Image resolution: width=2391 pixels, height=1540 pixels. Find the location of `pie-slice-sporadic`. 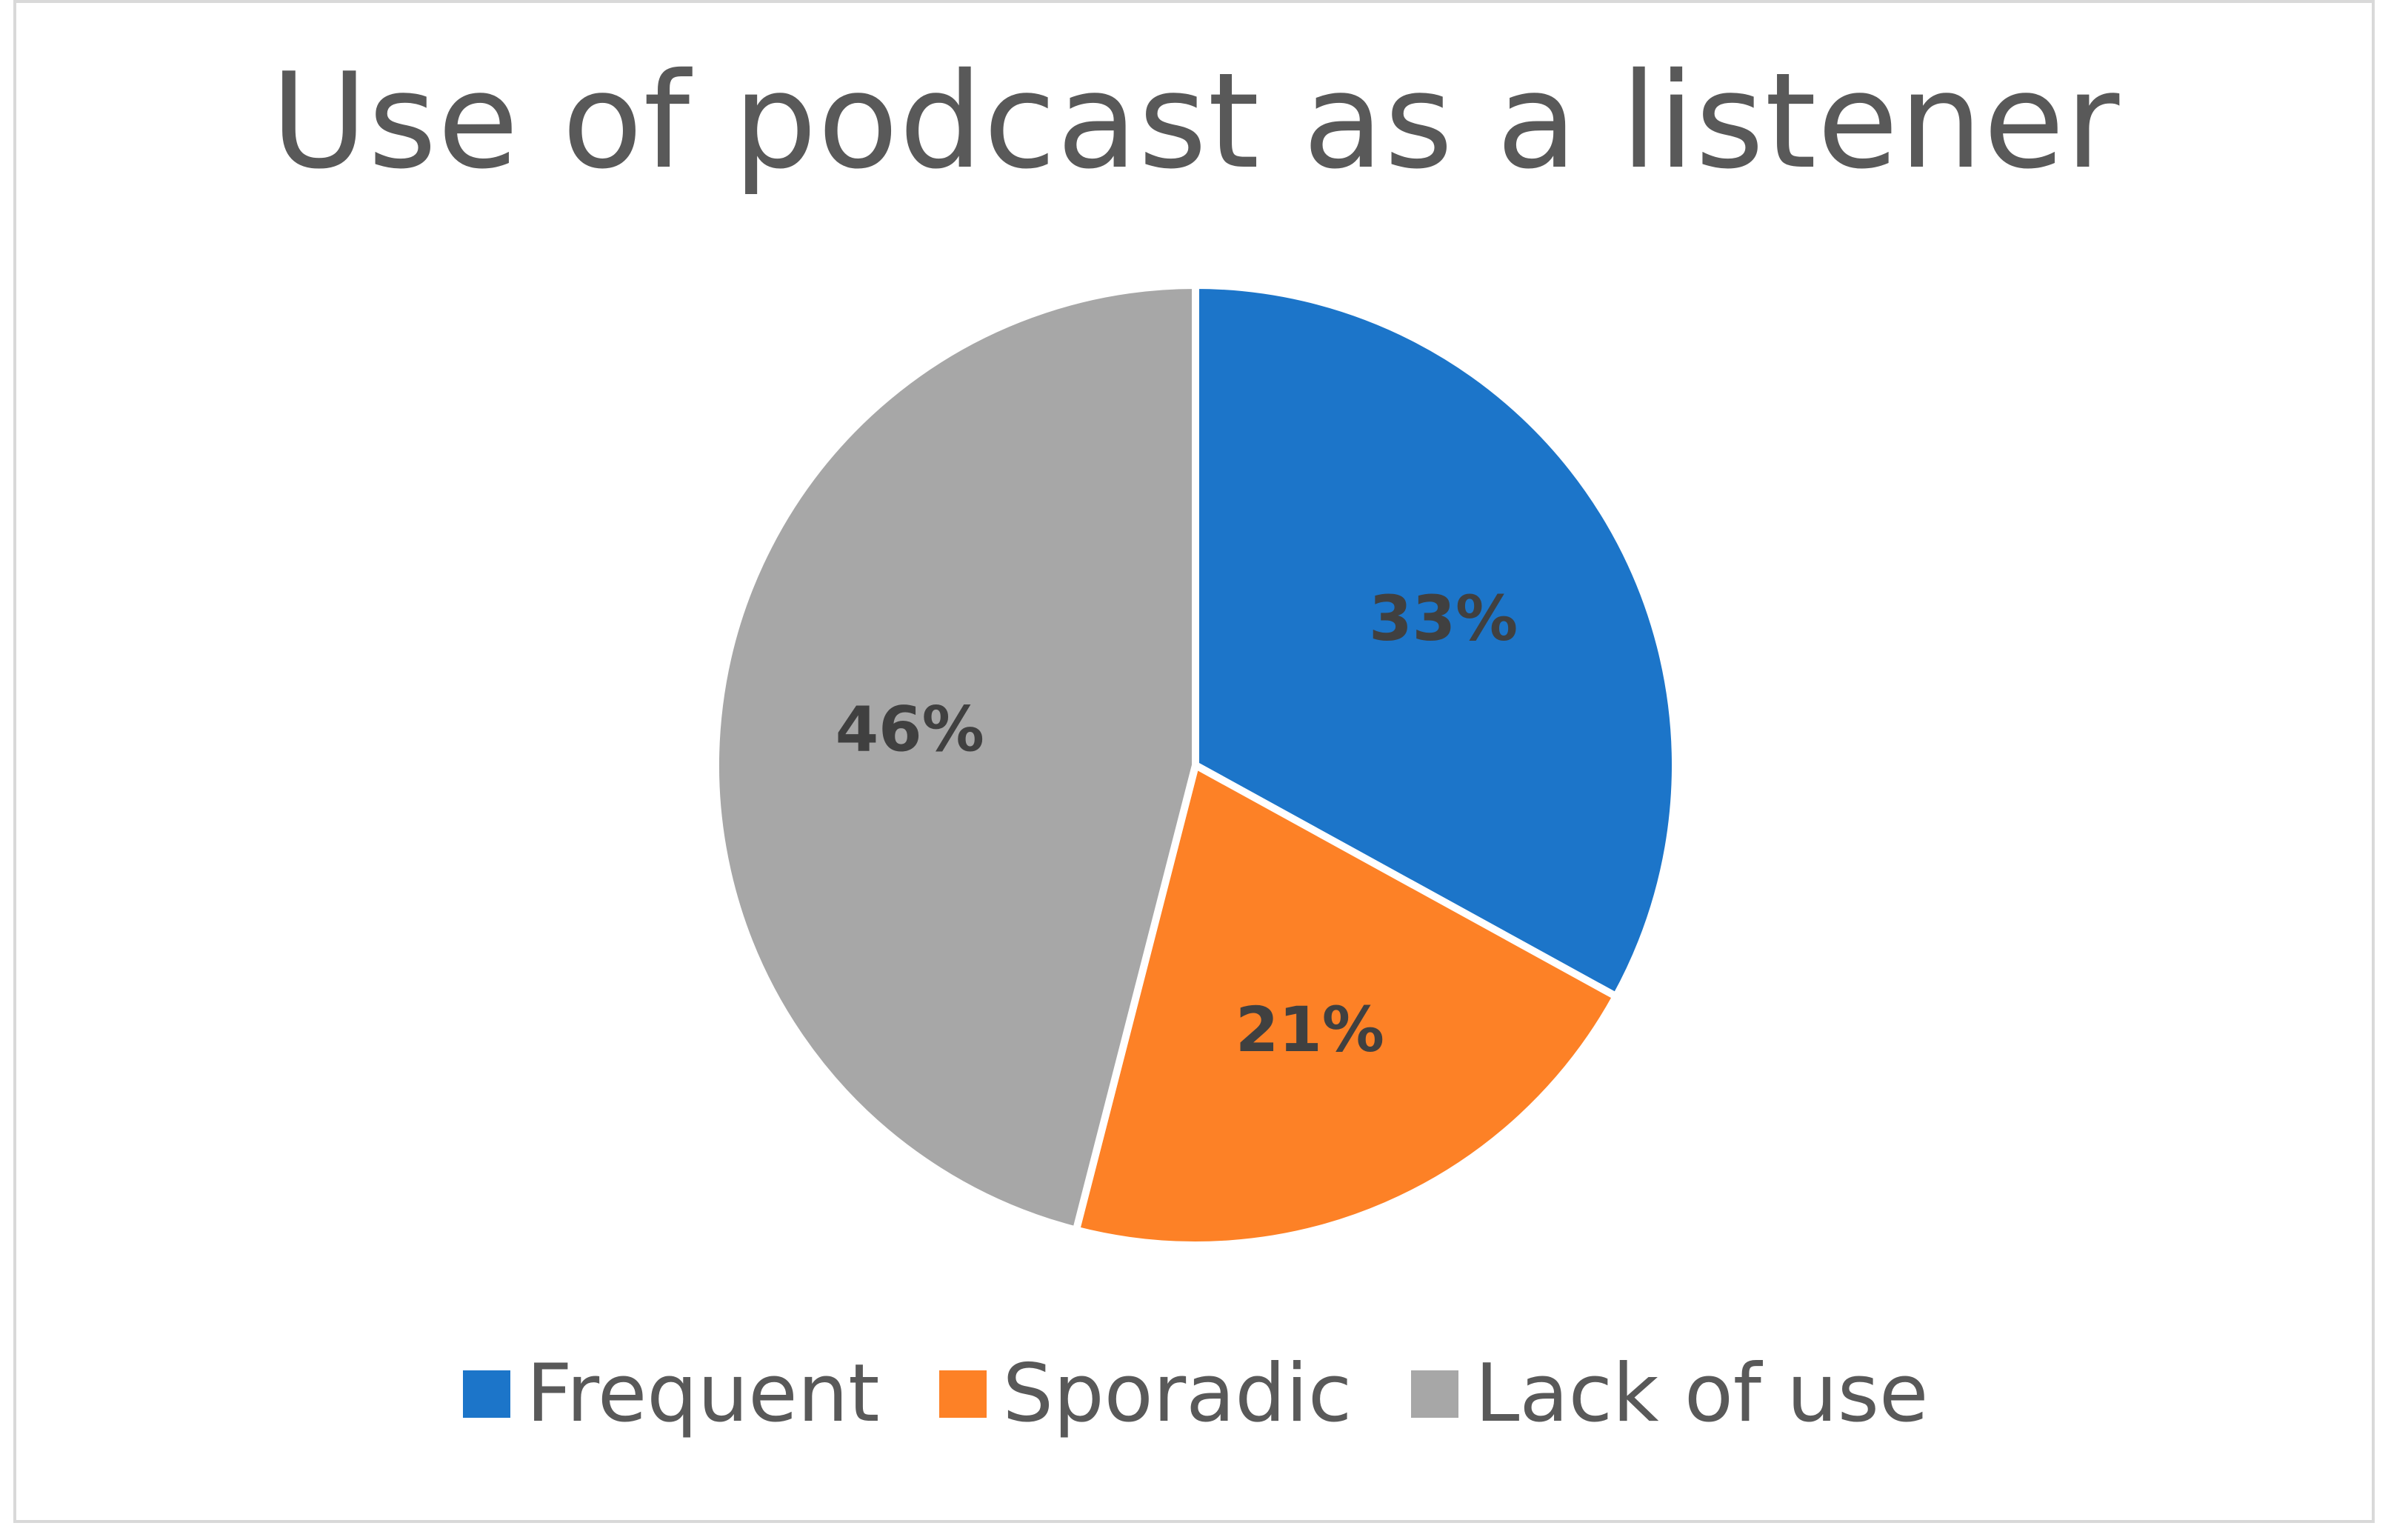

pie-slice-sporadic is located at coordinates (1346, 1005).